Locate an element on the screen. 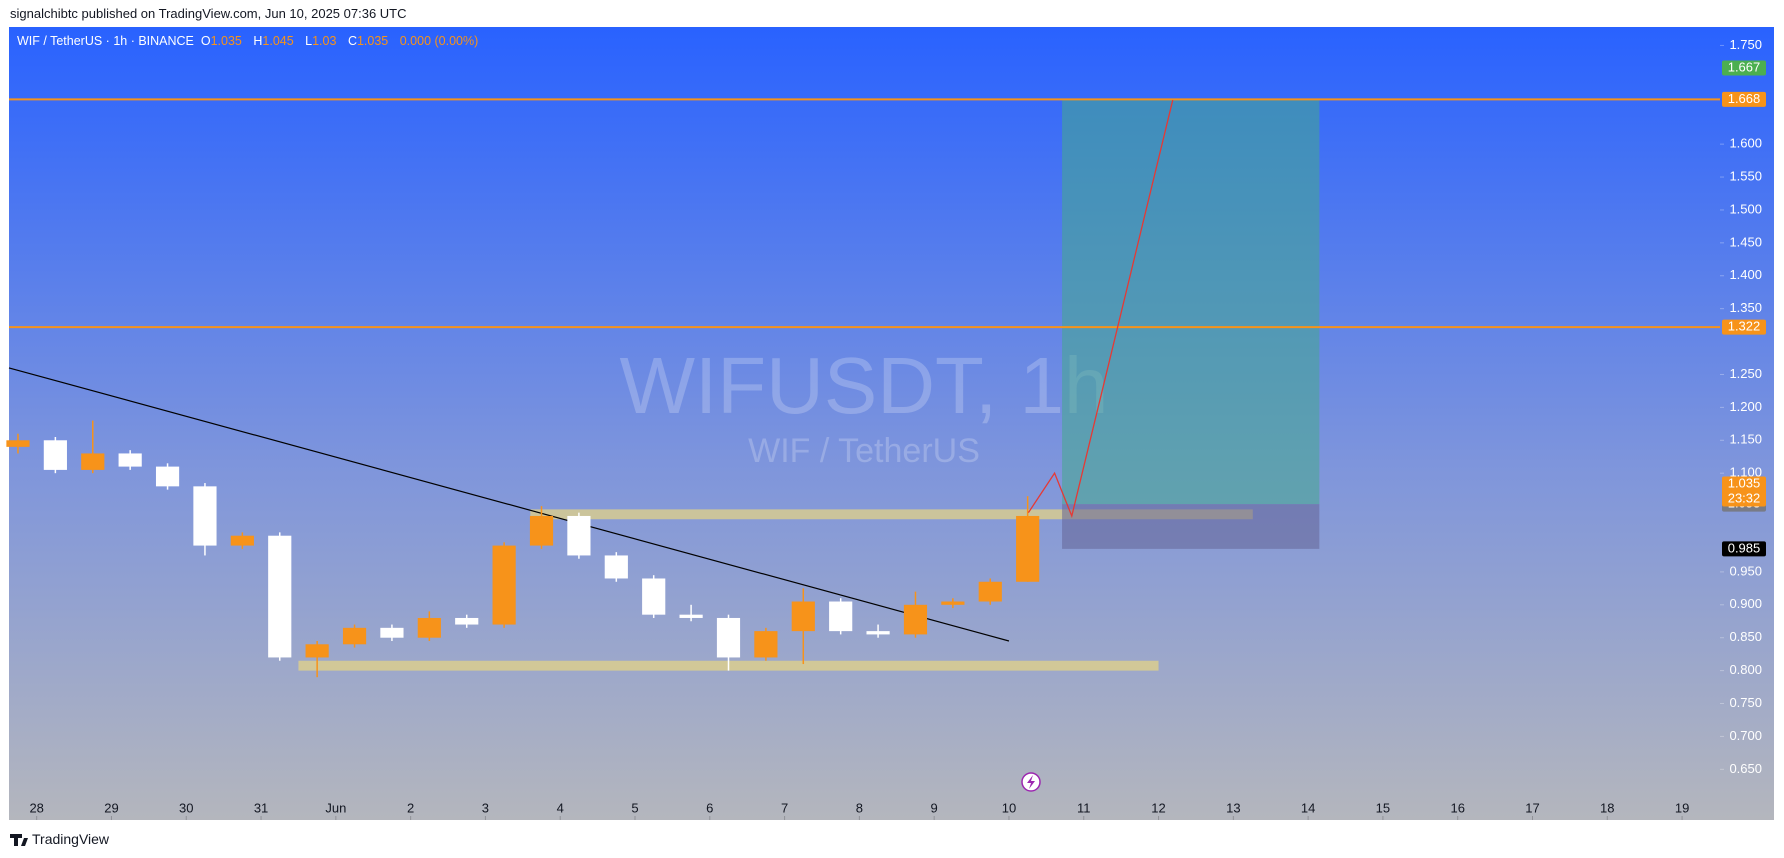 This screenshot has width=1784, height=858. y-tick-label: 1.500 is located at coordinates (1745, 208).